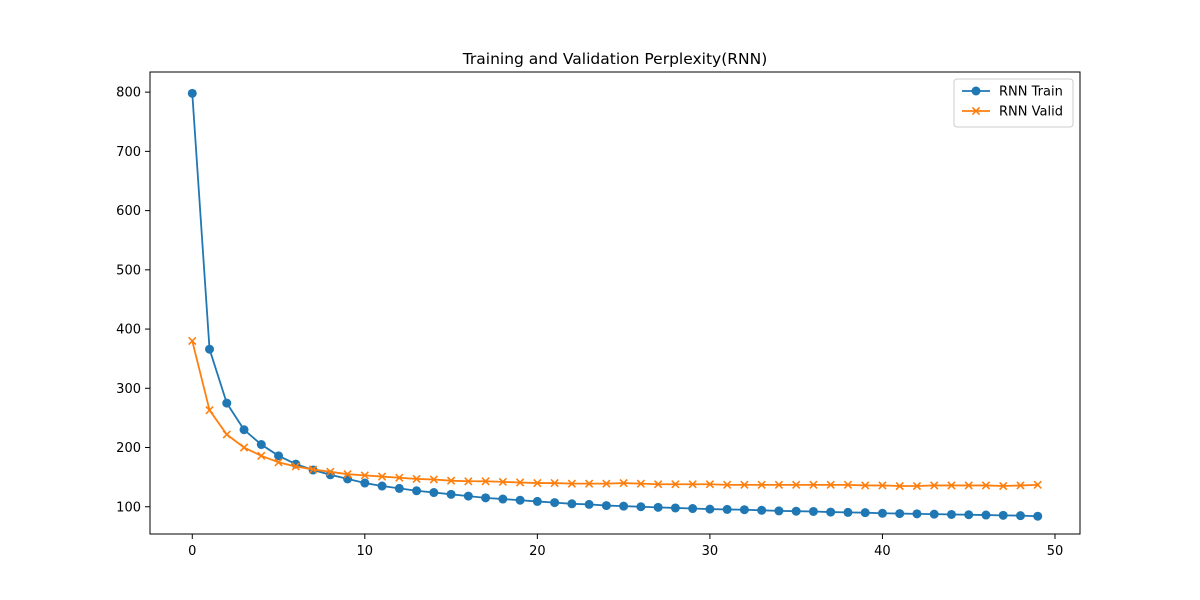 Image resolution: width=1200 pixels, height=600 pixels. I want to click on y-axis: 100 200 300 400 500 600 700 800, so click(133, 300).